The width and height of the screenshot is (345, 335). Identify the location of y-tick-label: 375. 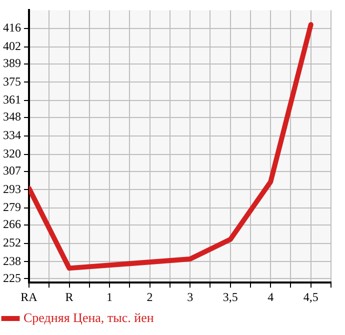
(12, 81).